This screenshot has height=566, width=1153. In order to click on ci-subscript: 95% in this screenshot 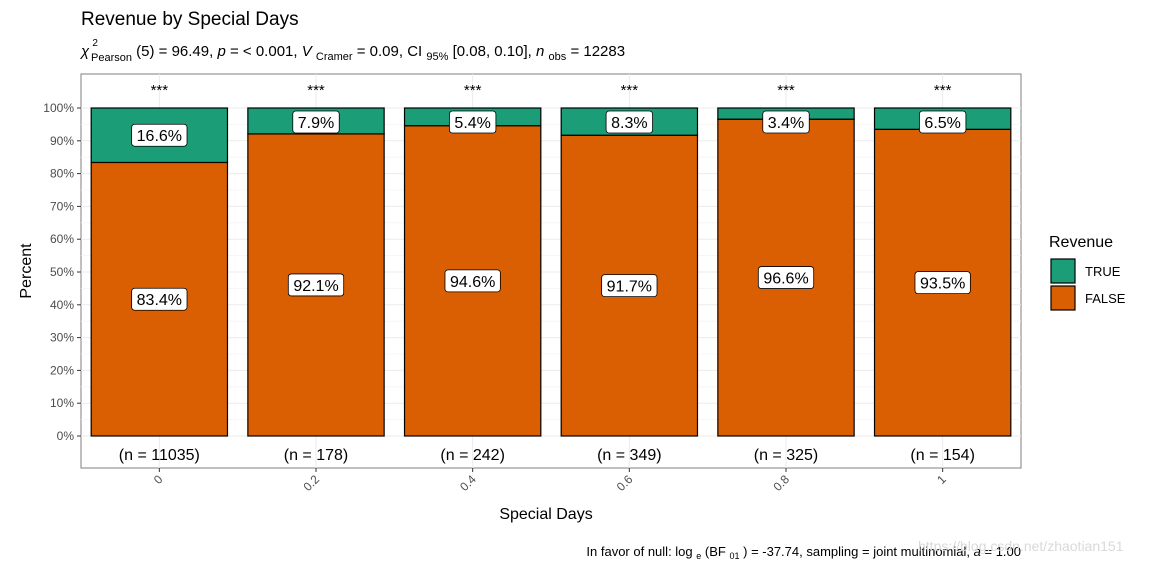, I will do `click(437, 57)`.